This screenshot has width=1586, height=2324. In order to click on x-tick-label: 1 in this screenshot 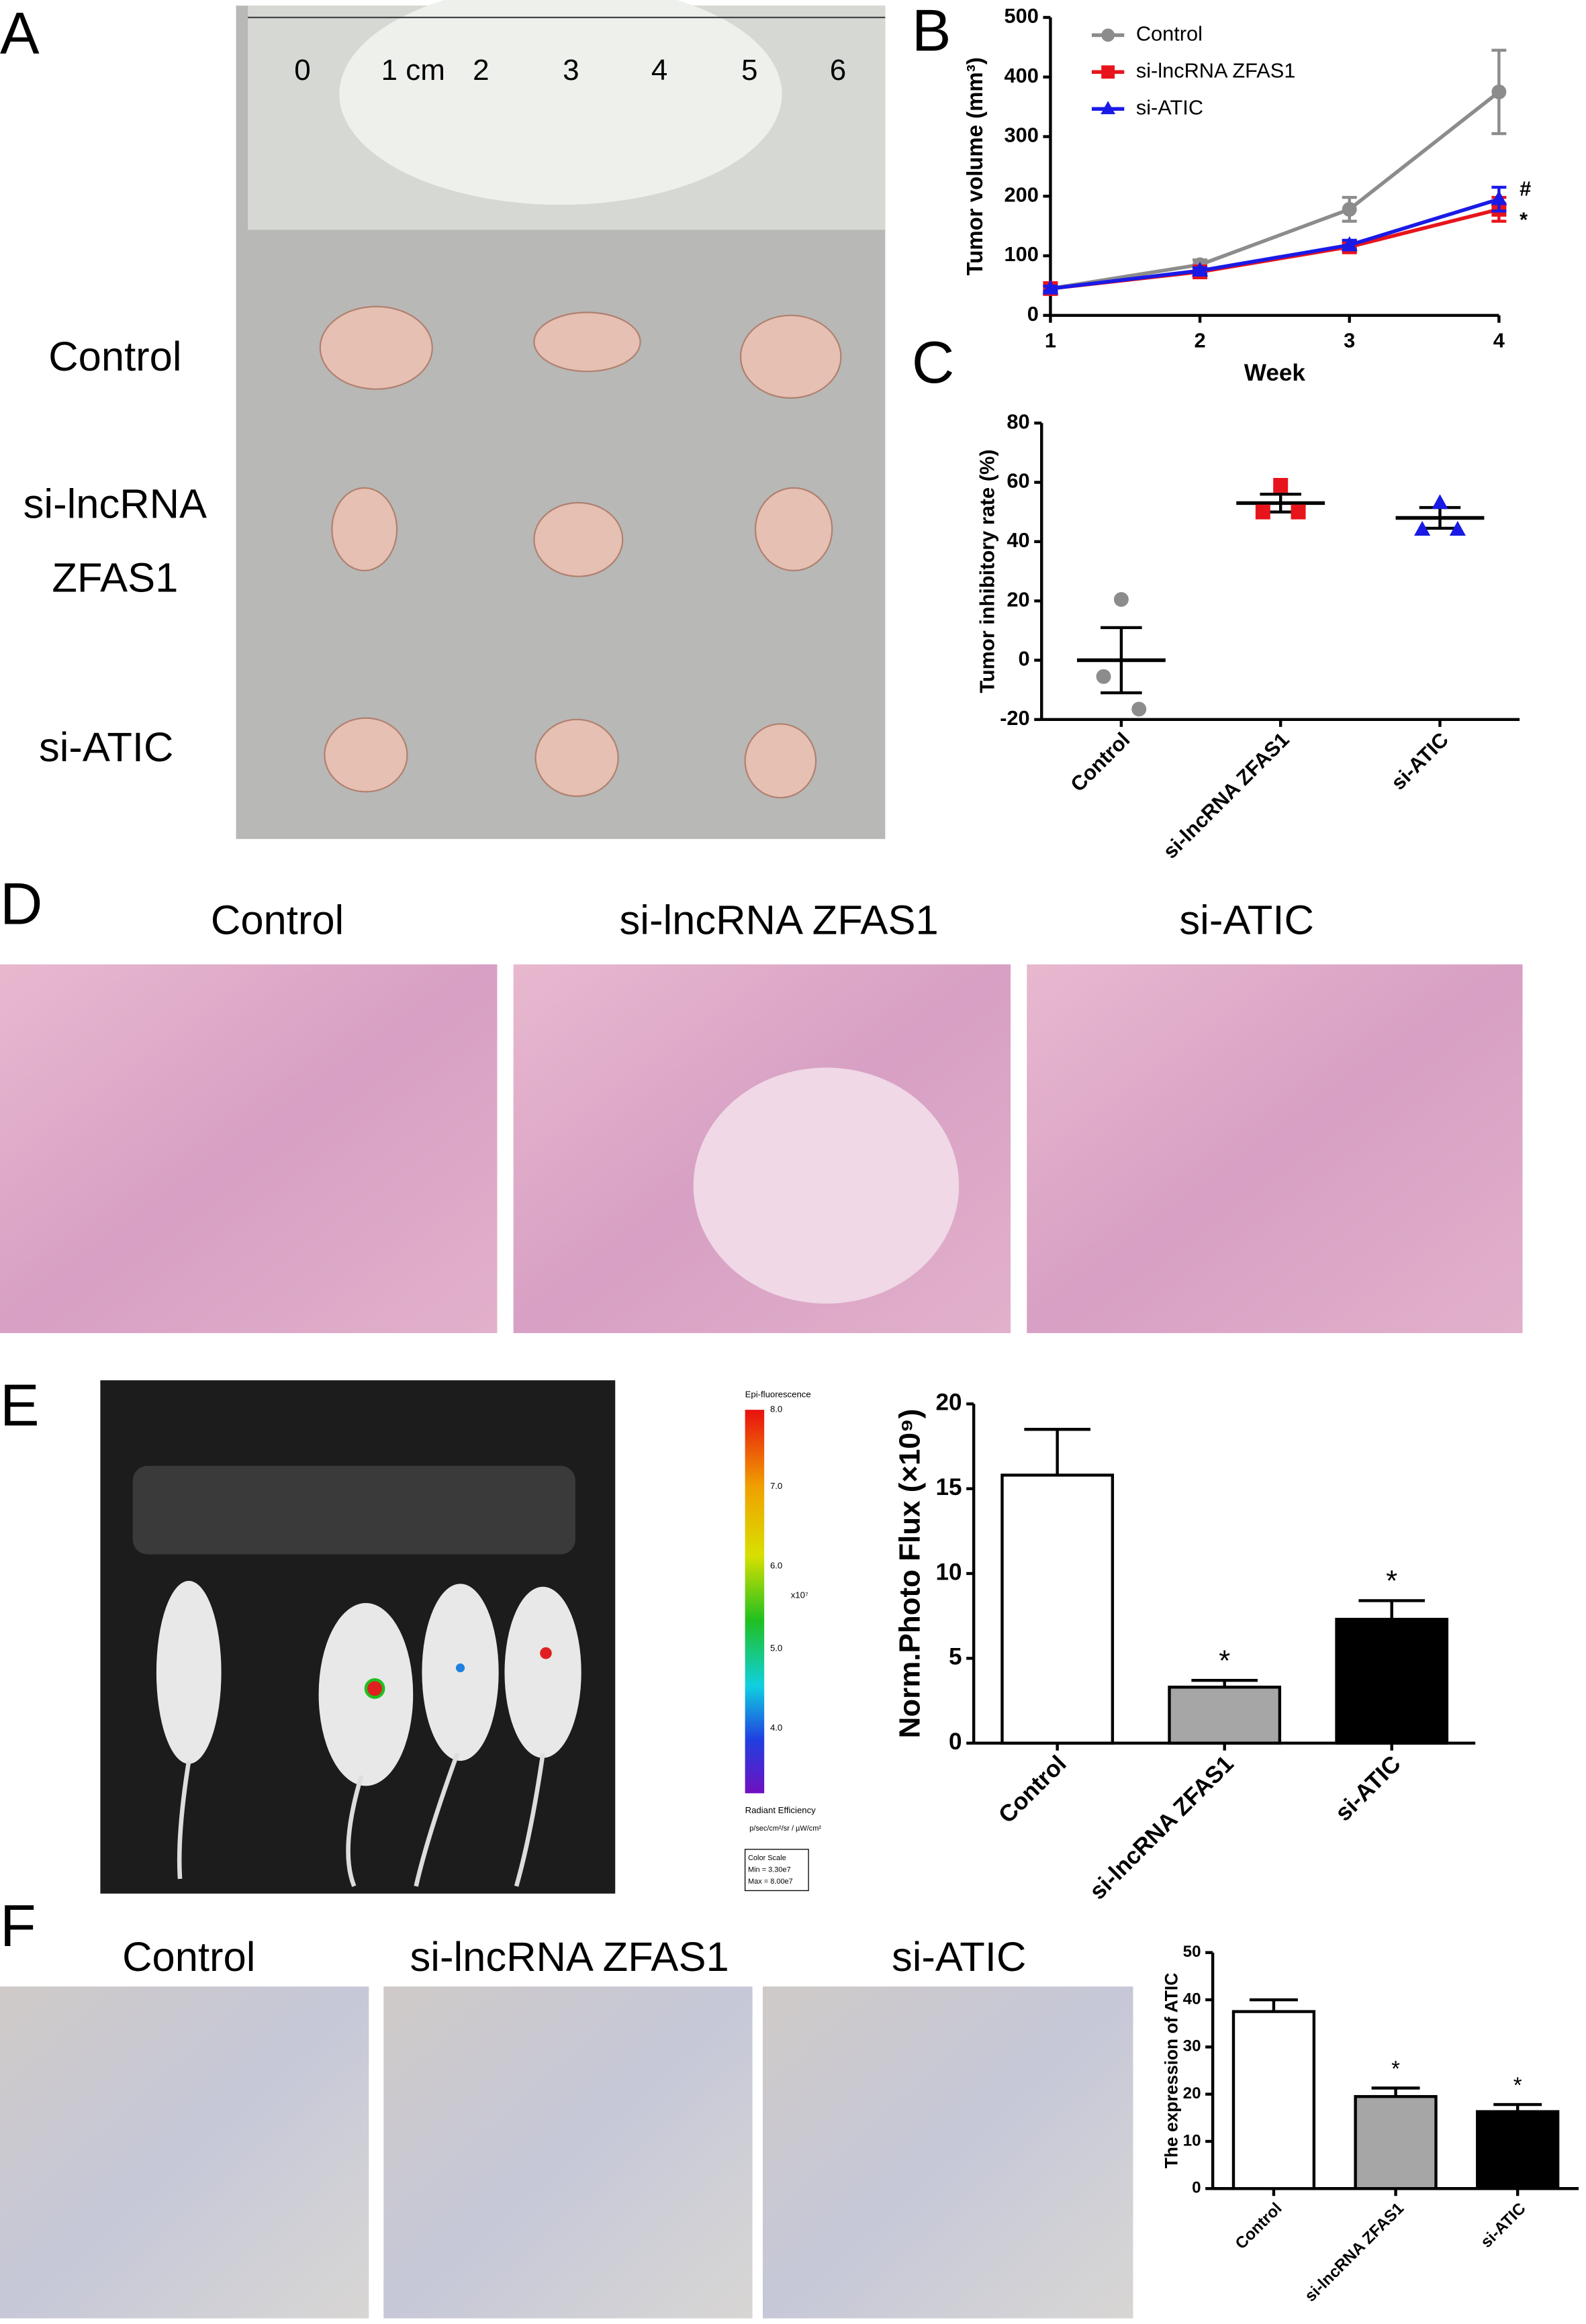, I will do `click(1050, 340)`.